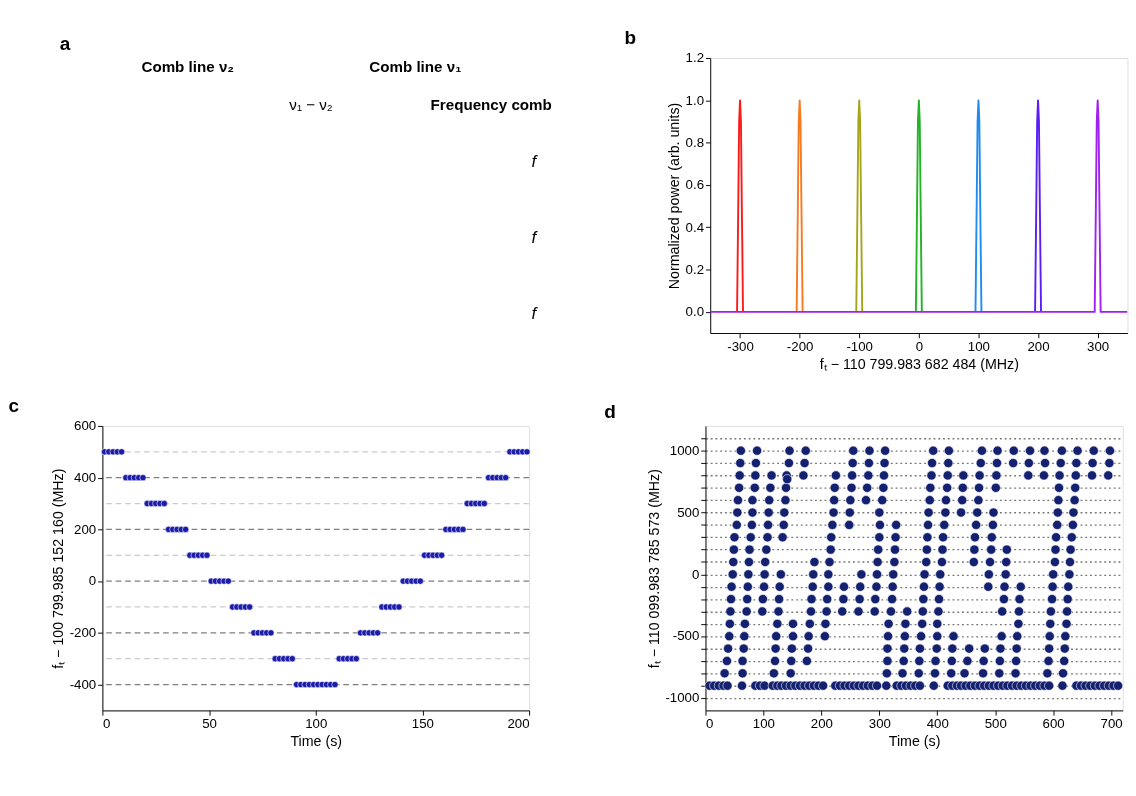 The image size is (1136, 796). What do you see at coordinates (695, 185) in the screenshot?
I see `y-tick-label: 0.6` at bounding box center [695, 185].